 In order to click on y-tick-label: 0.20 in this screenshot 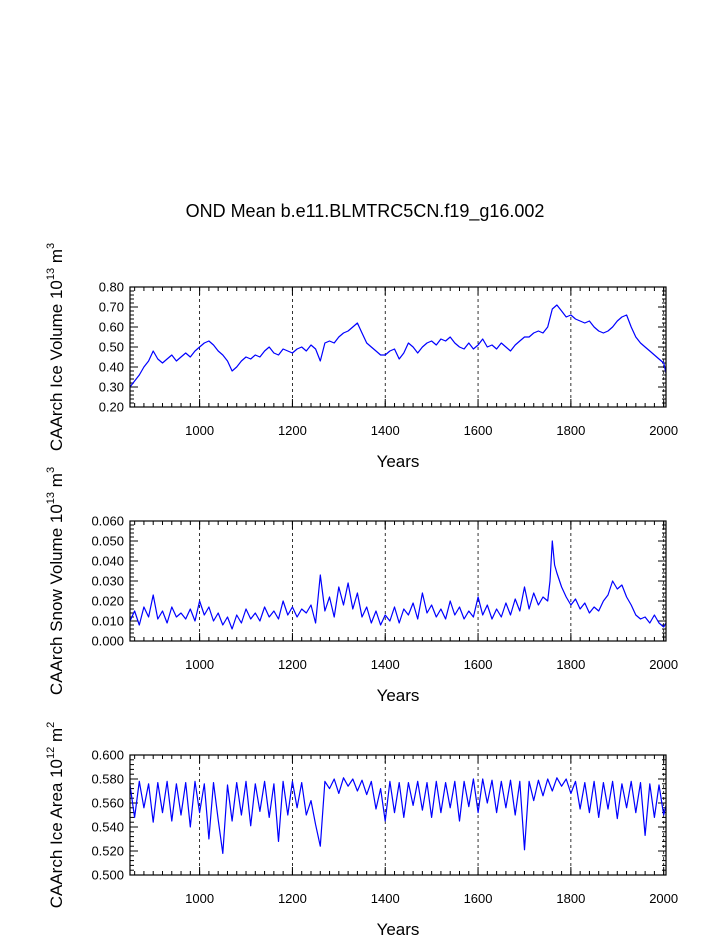, I will do `click(111, 407)`.